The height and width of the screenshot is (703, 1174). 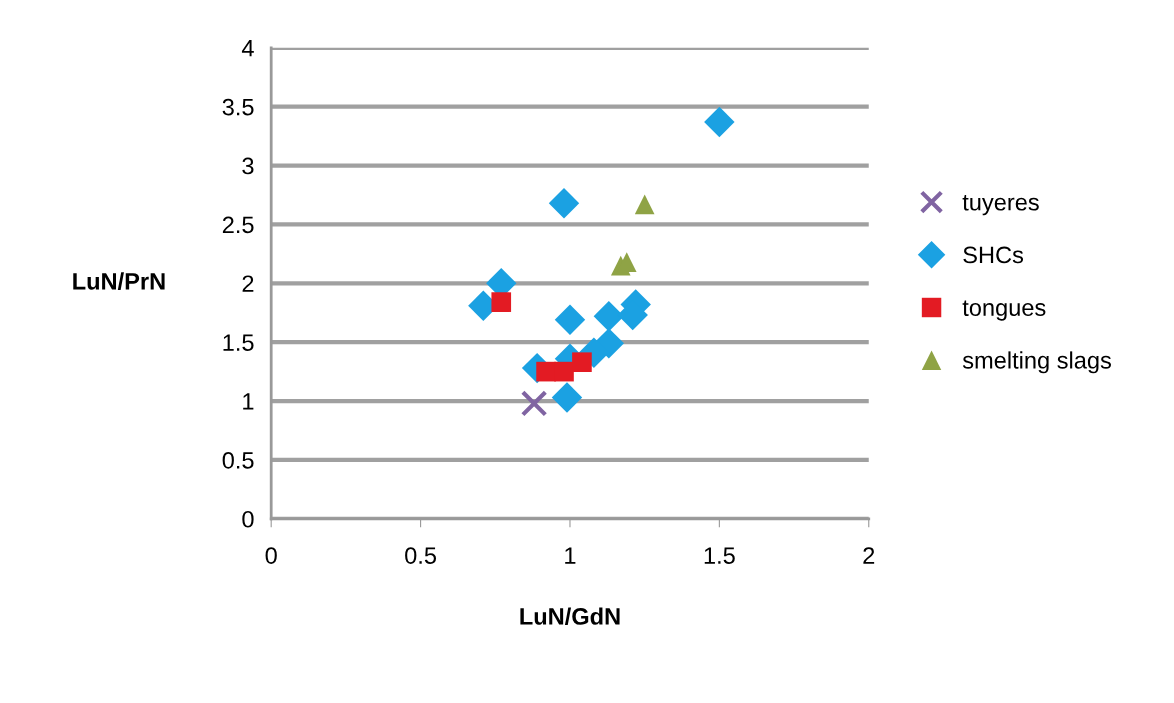 I want to click on legend-label: tongues, so click(x=1004, y=310).